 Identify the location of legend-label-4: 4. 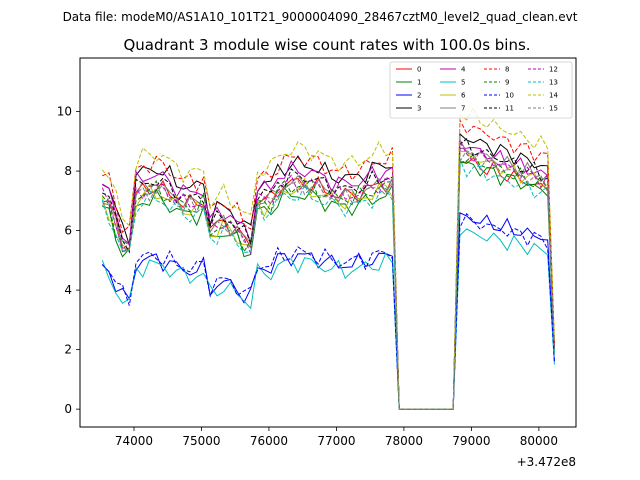
(463, 70).